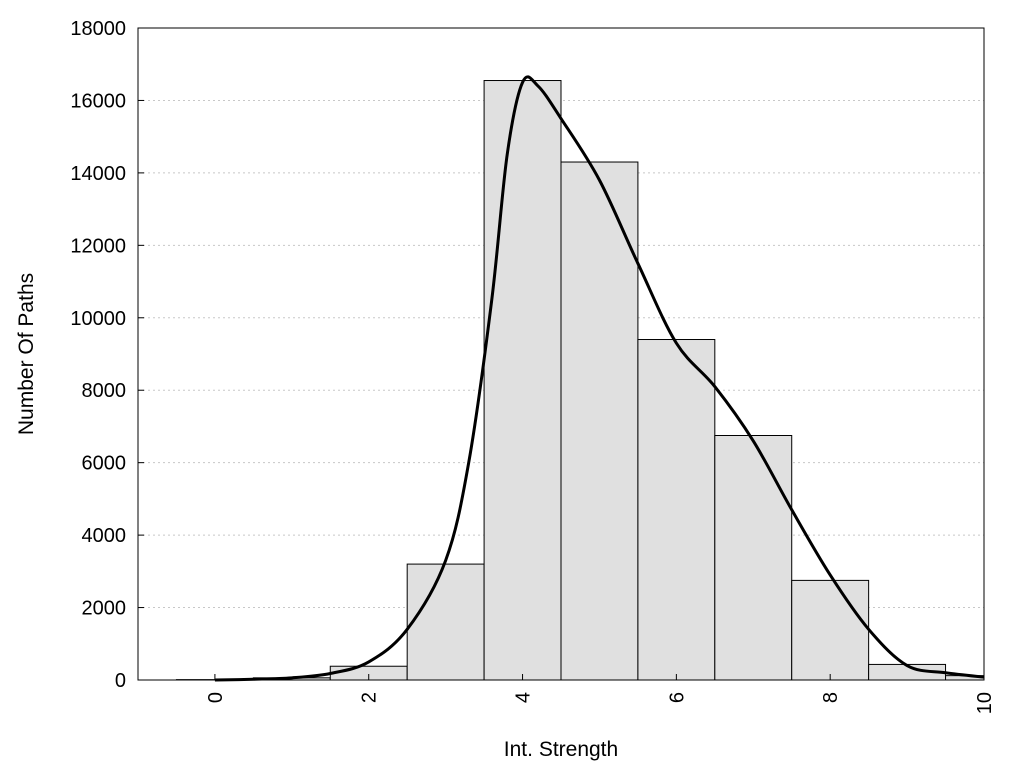 The width and height of the screenshot is (1024, 768). What do you see at coordinates (216, 697) in the screenshot?
I see `x-tick-label: 0` at bounding box center [216, 697].